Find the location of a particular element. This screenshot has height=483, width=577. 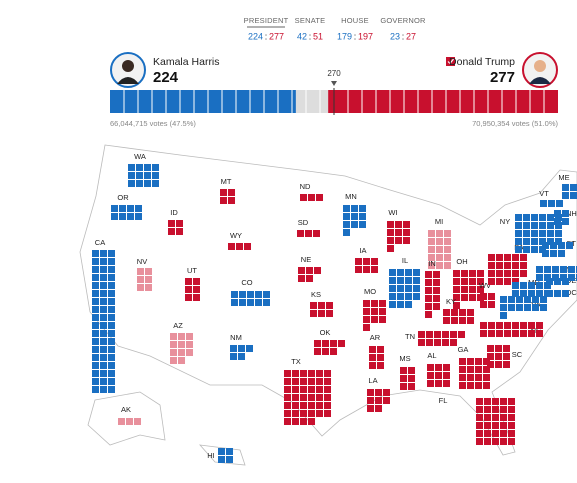

vote-total: 66,044,715 votes (47.5%) is located at coordinates (153, 123).